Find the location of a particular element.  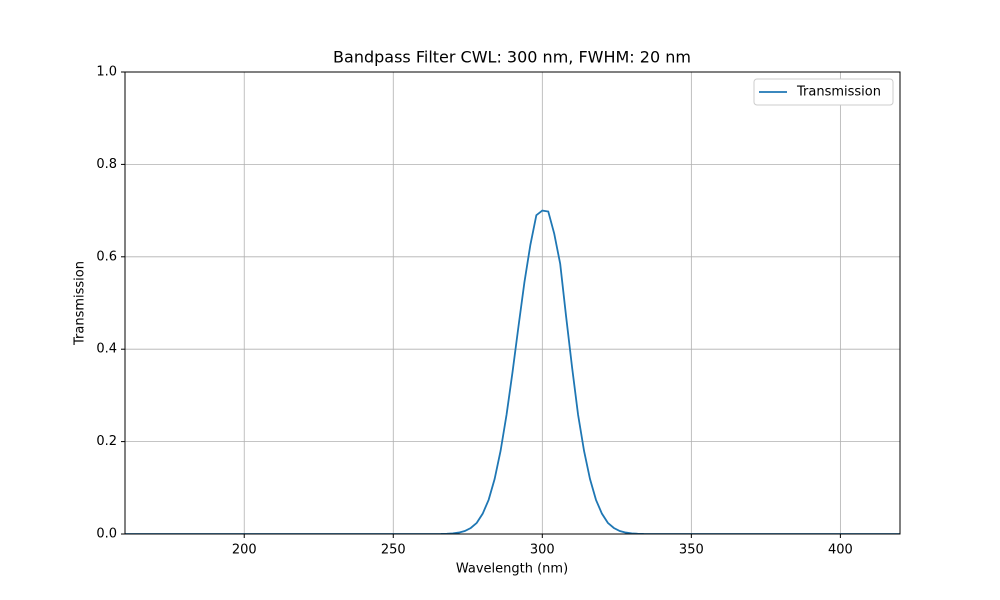

y-tick-label: 0.4 is located at coordinates (106, 349).